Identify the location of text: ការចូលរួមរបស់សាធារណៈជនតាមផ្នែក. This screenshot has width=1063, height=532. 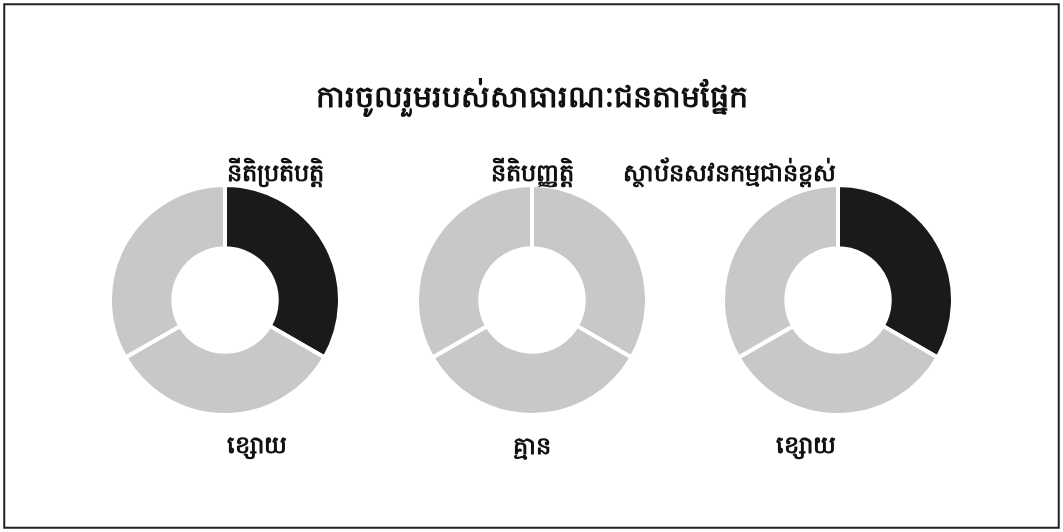
(532, 97).